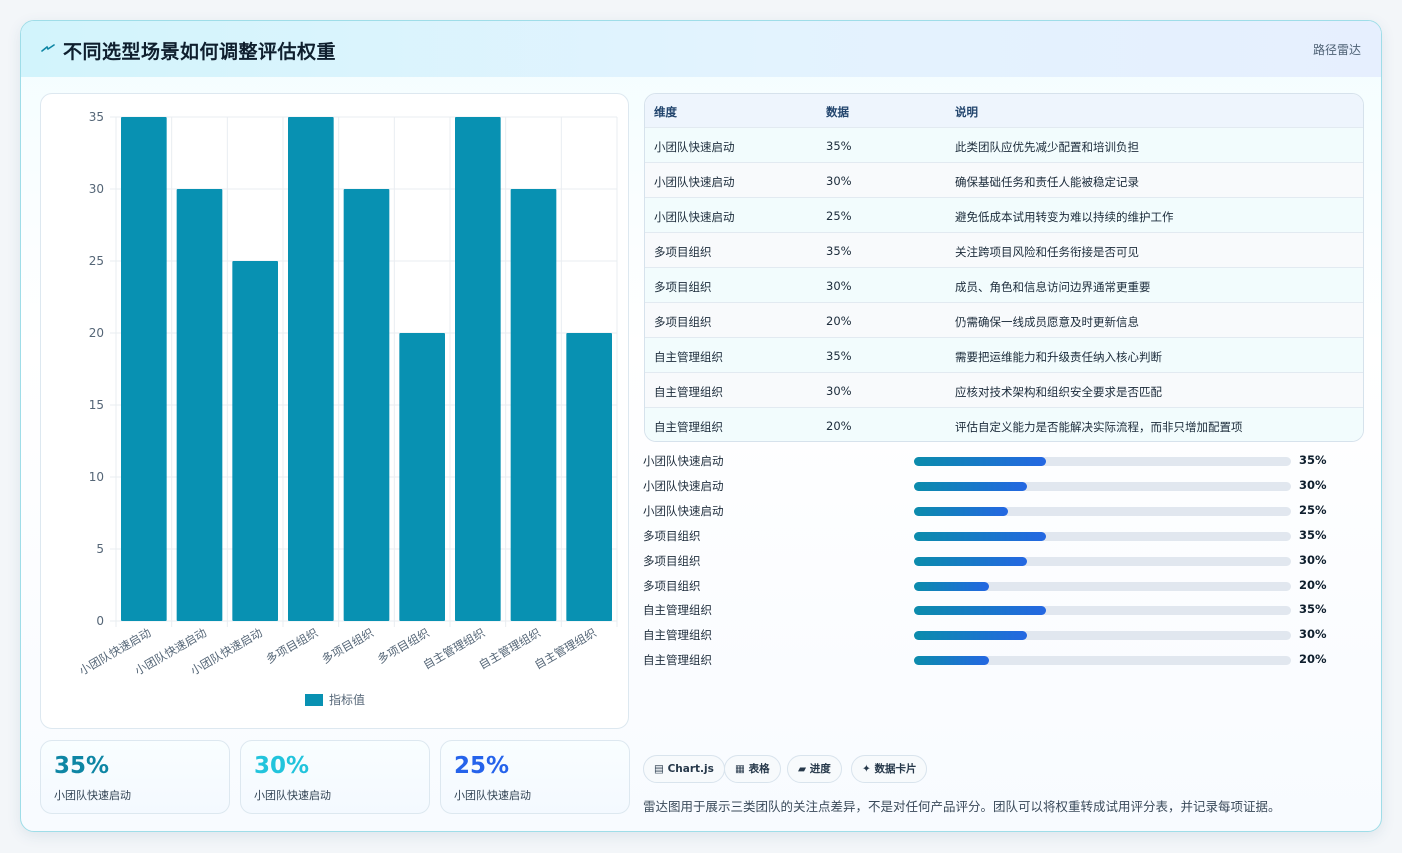  I want to click on y-tick-label: 20, so click(96, 333).